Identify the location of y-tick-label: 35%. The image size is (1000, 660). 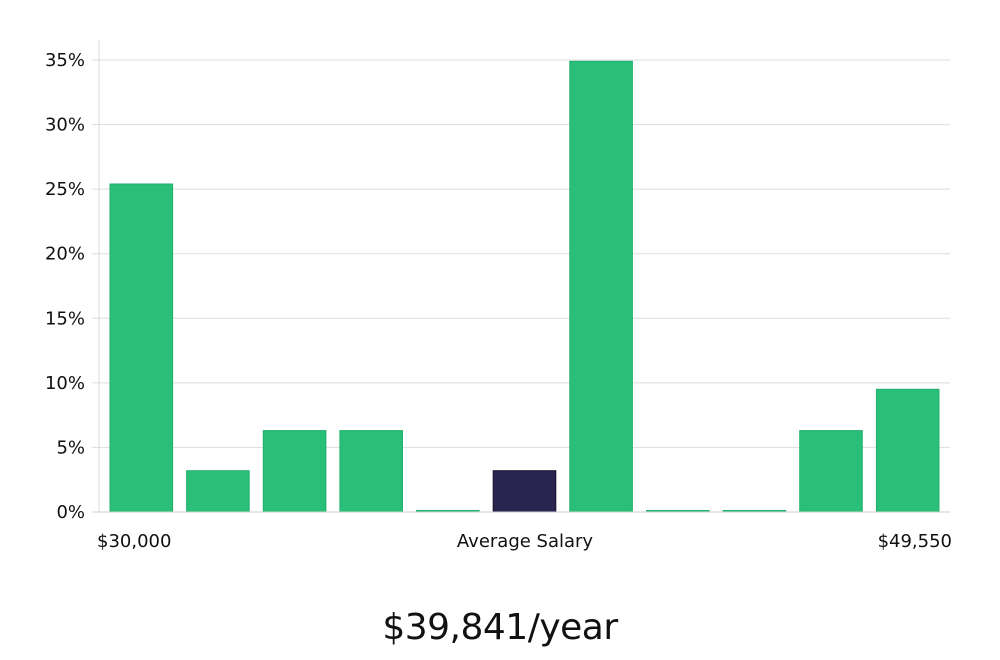
(65, 60).